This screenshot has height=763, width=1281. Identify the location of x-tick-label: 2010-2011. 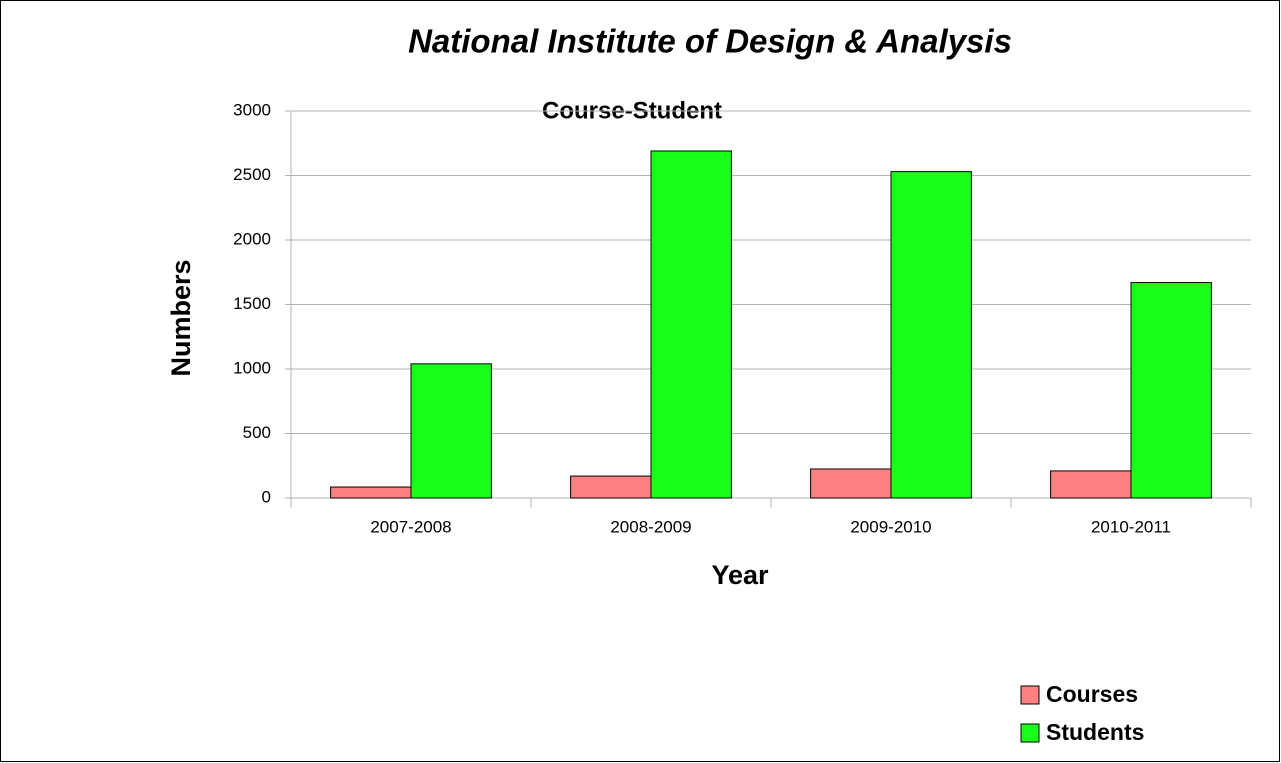
(1131, 526).